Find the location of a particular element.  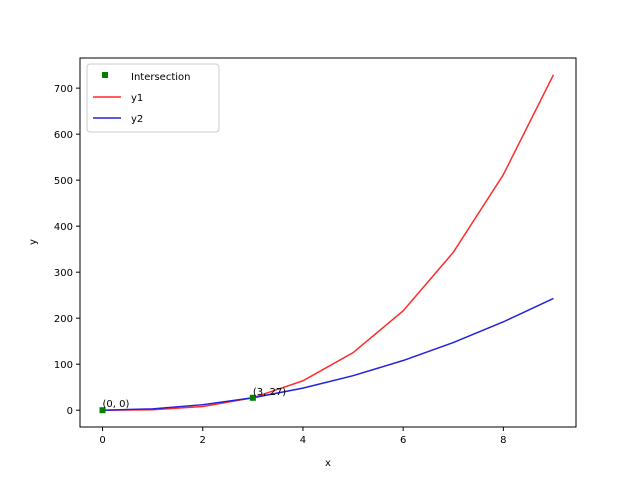

legend-box is located at coordinates (153, 98).